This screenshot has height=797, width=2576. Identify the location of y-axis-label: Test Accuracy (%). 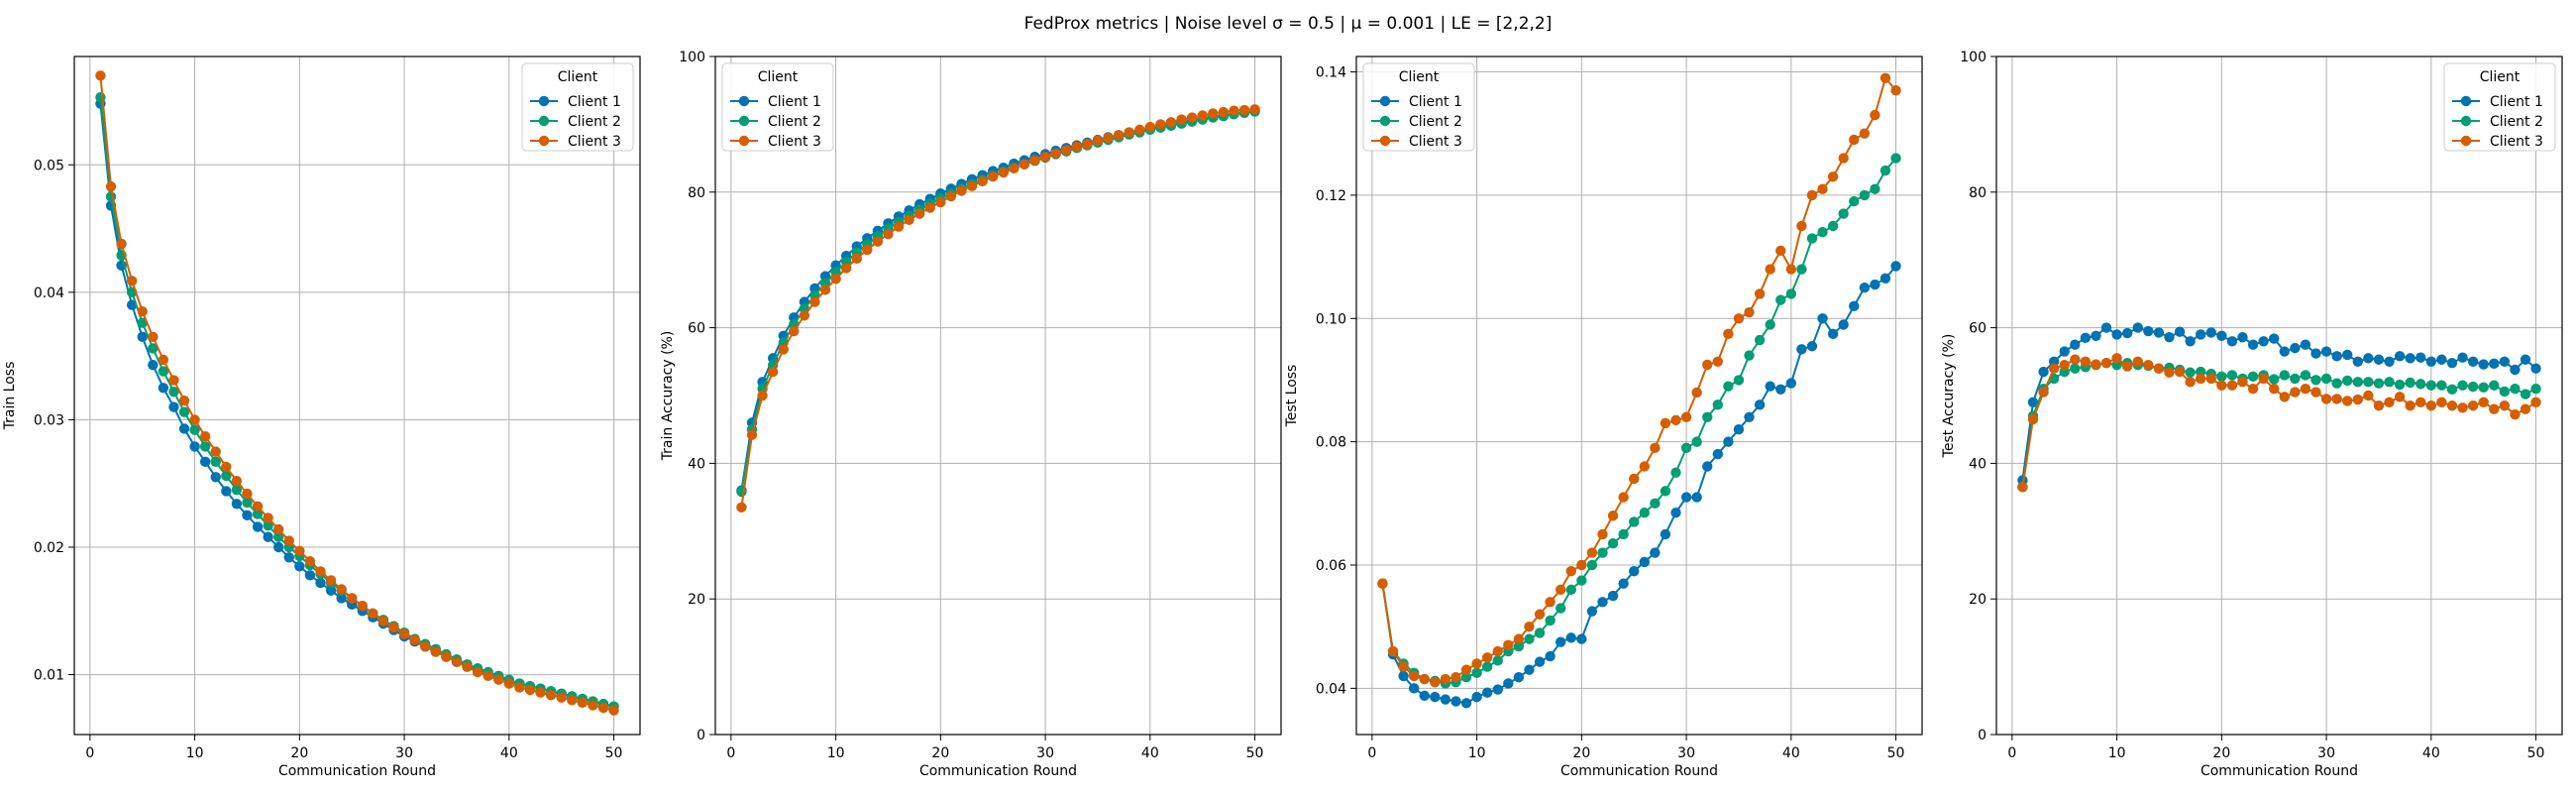
(1949, 396).